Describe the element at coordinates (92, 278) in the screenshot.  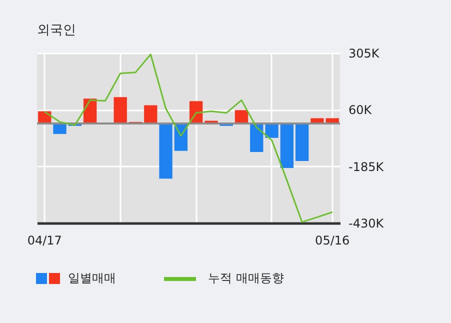
I see `legend-label: 일별매매` at that location.